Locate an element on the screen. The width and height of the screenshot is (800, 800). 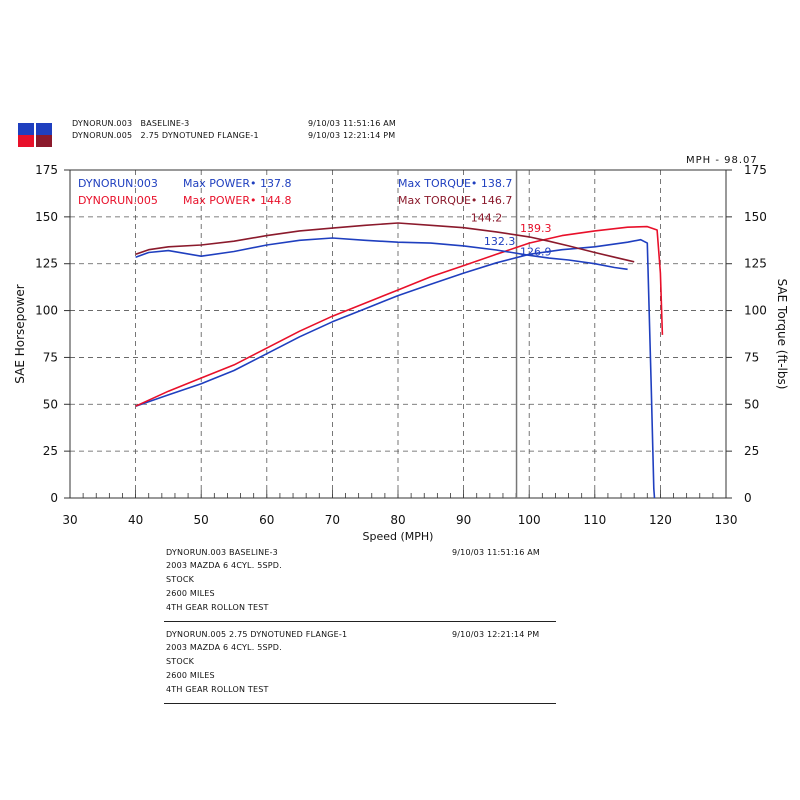
y-tick-label: 125 is located at coordinates (46, 264).